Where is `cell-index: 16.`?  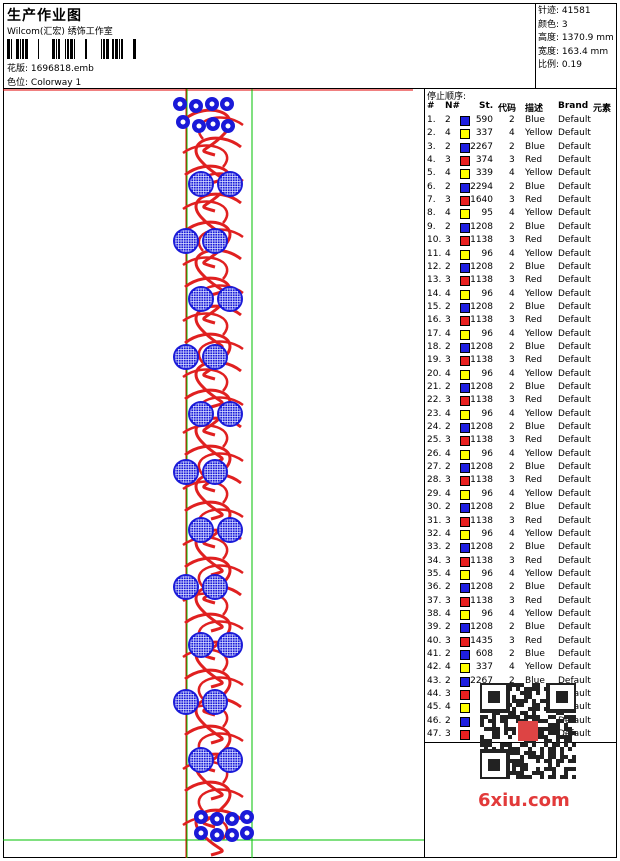 cell-index: 16. is located at coordinates (434, 320).